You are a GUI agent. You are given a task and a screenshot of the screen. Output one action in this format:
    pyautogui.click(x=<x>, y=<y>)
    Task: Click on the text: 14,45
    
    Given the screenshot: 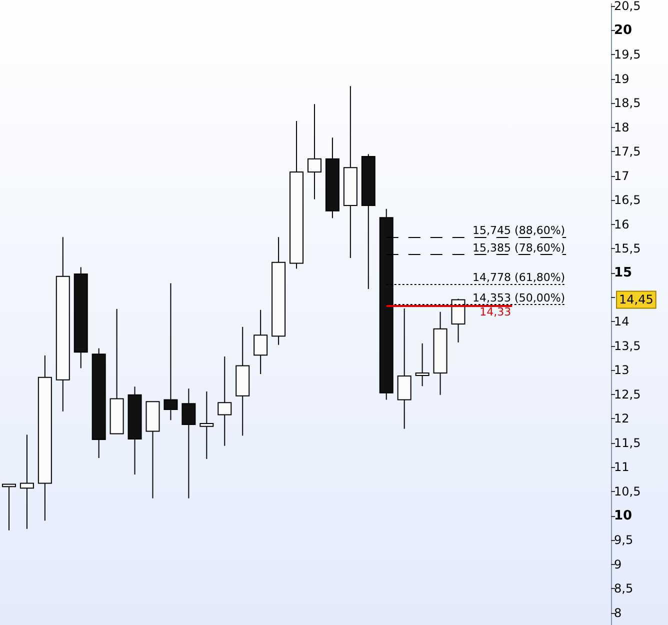 What is the action you would take?
    pyautogui.click(x=636, y=299)
    